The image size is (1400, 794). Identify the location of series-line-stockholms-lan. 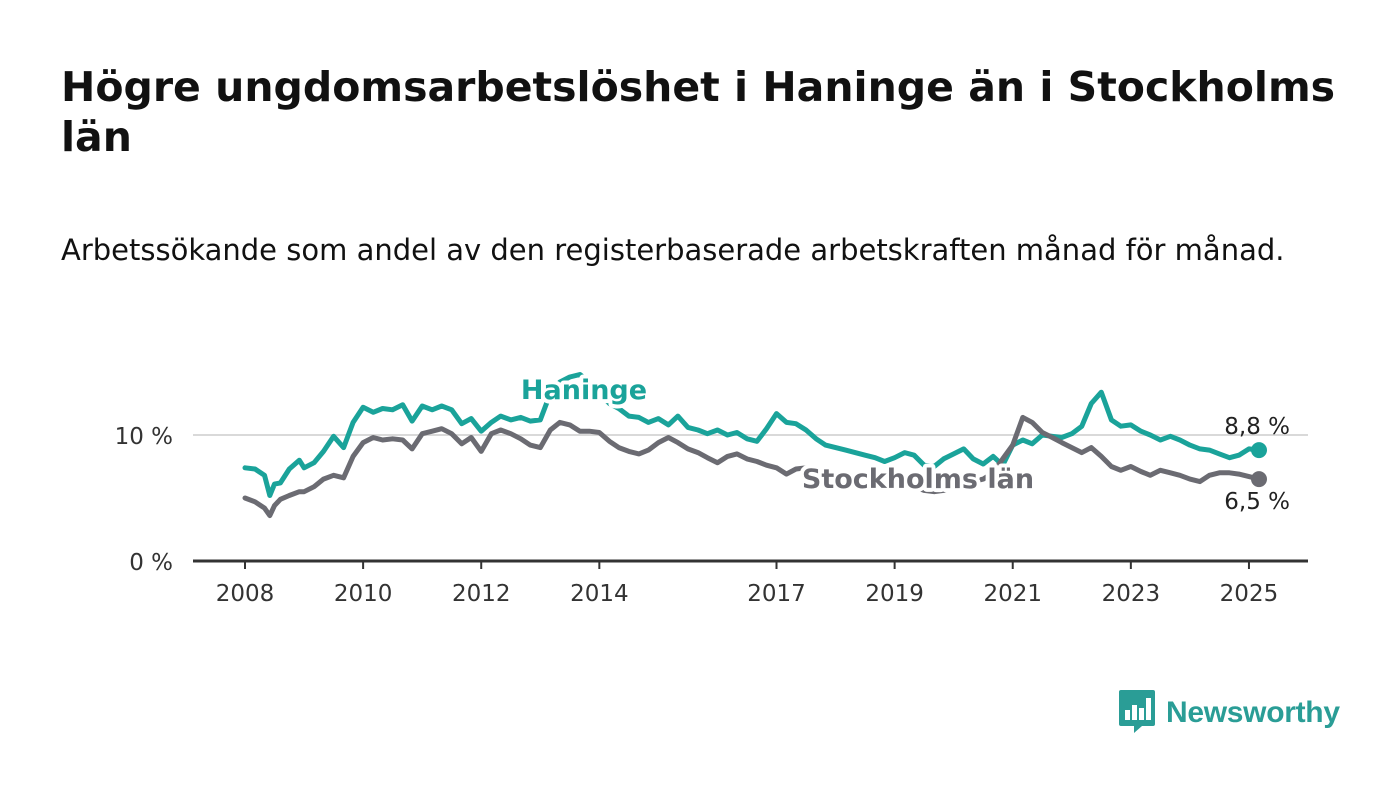
(752, 466).